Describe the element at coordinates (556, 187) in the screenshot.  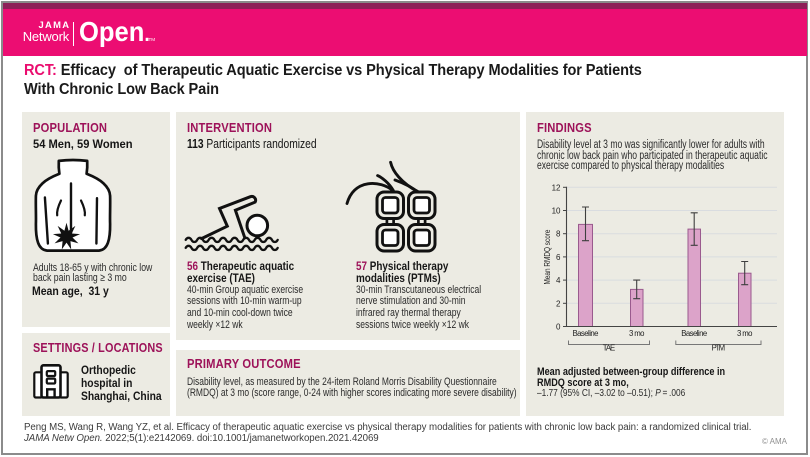
I see `svg-text: 12` at that location.